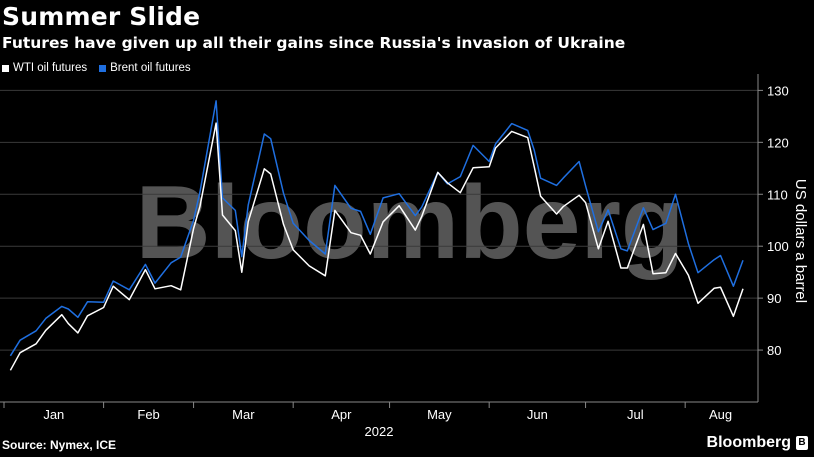  Describe the element at coordinates (103, 68) in the screenshot. I see `legend-swatch-brent` at that location.